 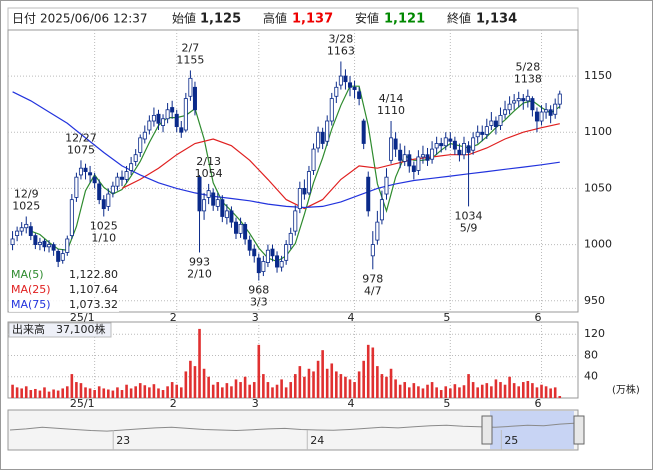 I want to click on legend-name: MA(25), so click(x=31, y=289).